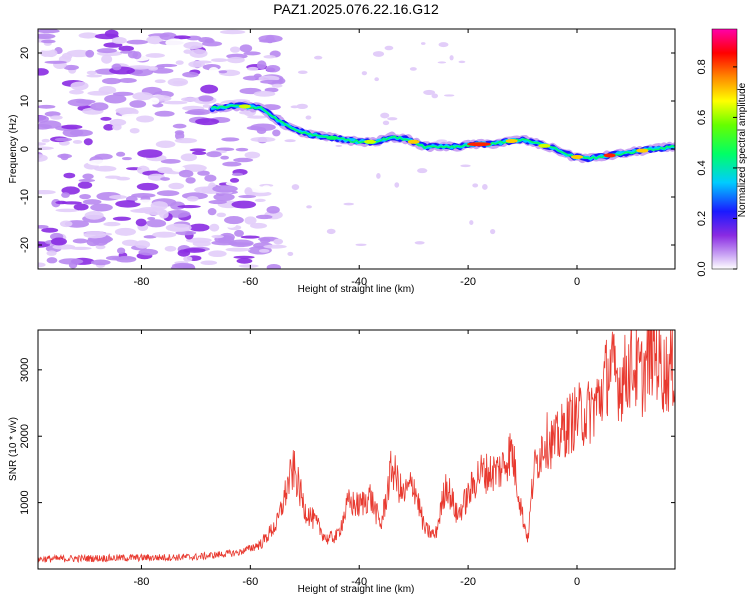  I want to click on snr-y-tick-label: 2000, so click(25, 436).